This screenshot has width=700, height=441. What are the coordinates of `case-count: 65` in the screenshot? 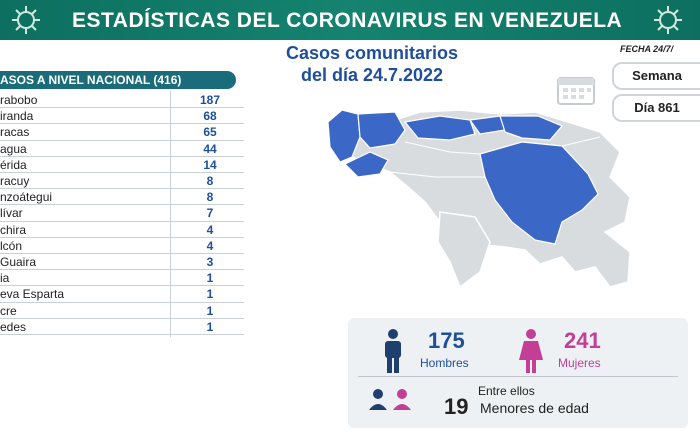 It's located at (210, 132).